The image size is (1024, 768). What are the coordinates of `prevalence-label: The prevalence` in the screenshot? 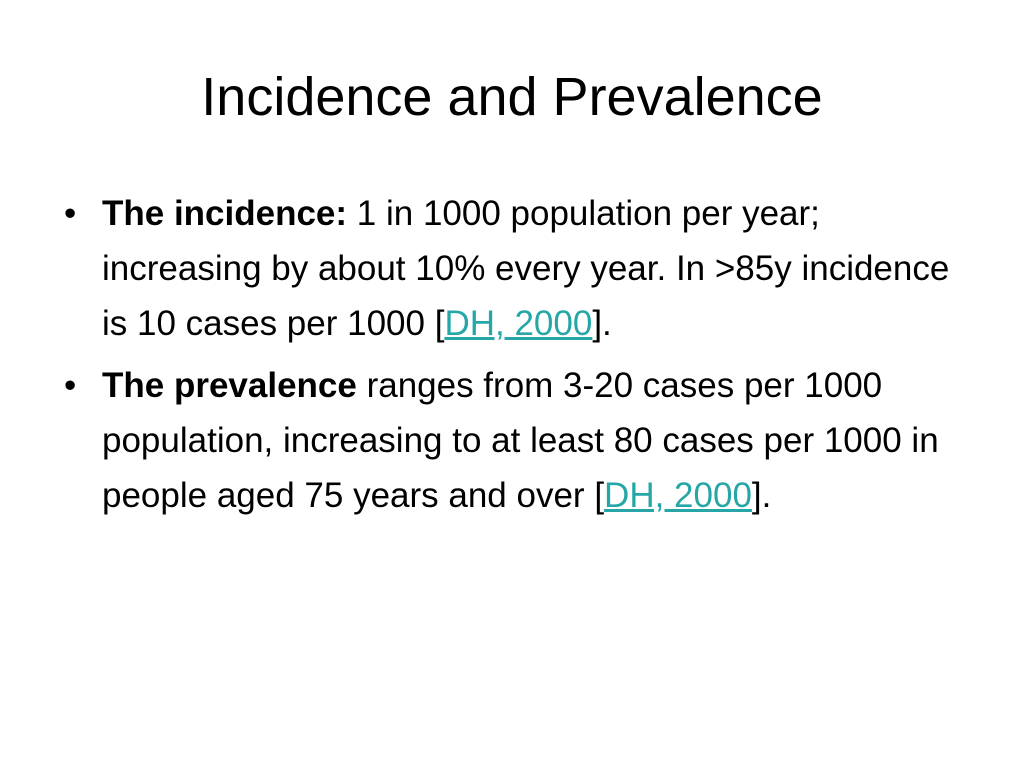 It's located at (229, 385).